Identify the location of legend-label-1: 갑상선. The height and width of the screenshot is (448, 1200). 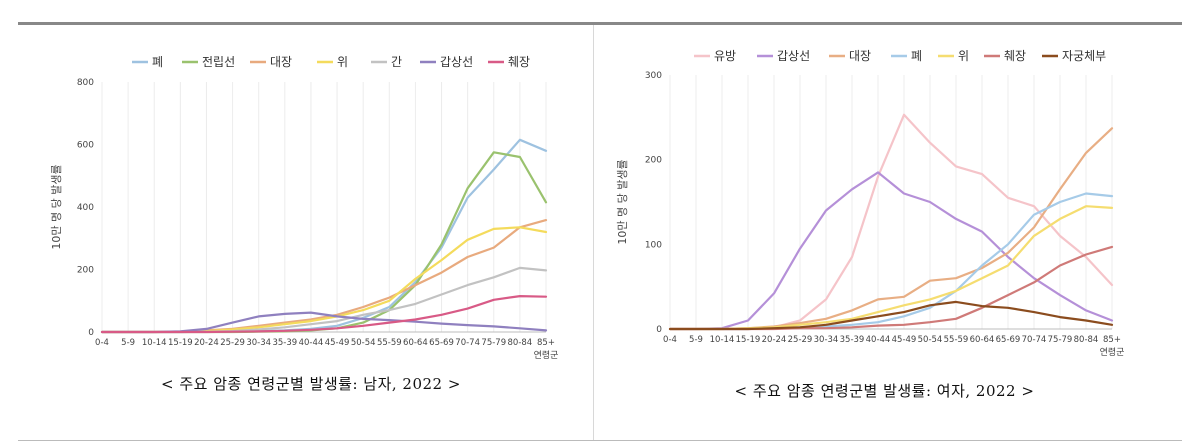
(793, 56).